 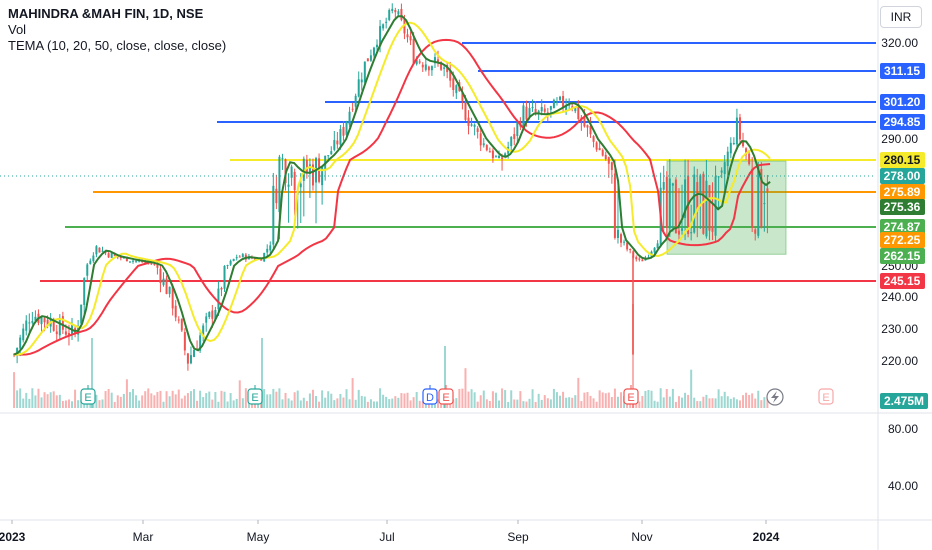 What do you see at coordinates (87, 398) in the screenshot?
I see `event-marker-label: E` at bounding box center [87, 398].